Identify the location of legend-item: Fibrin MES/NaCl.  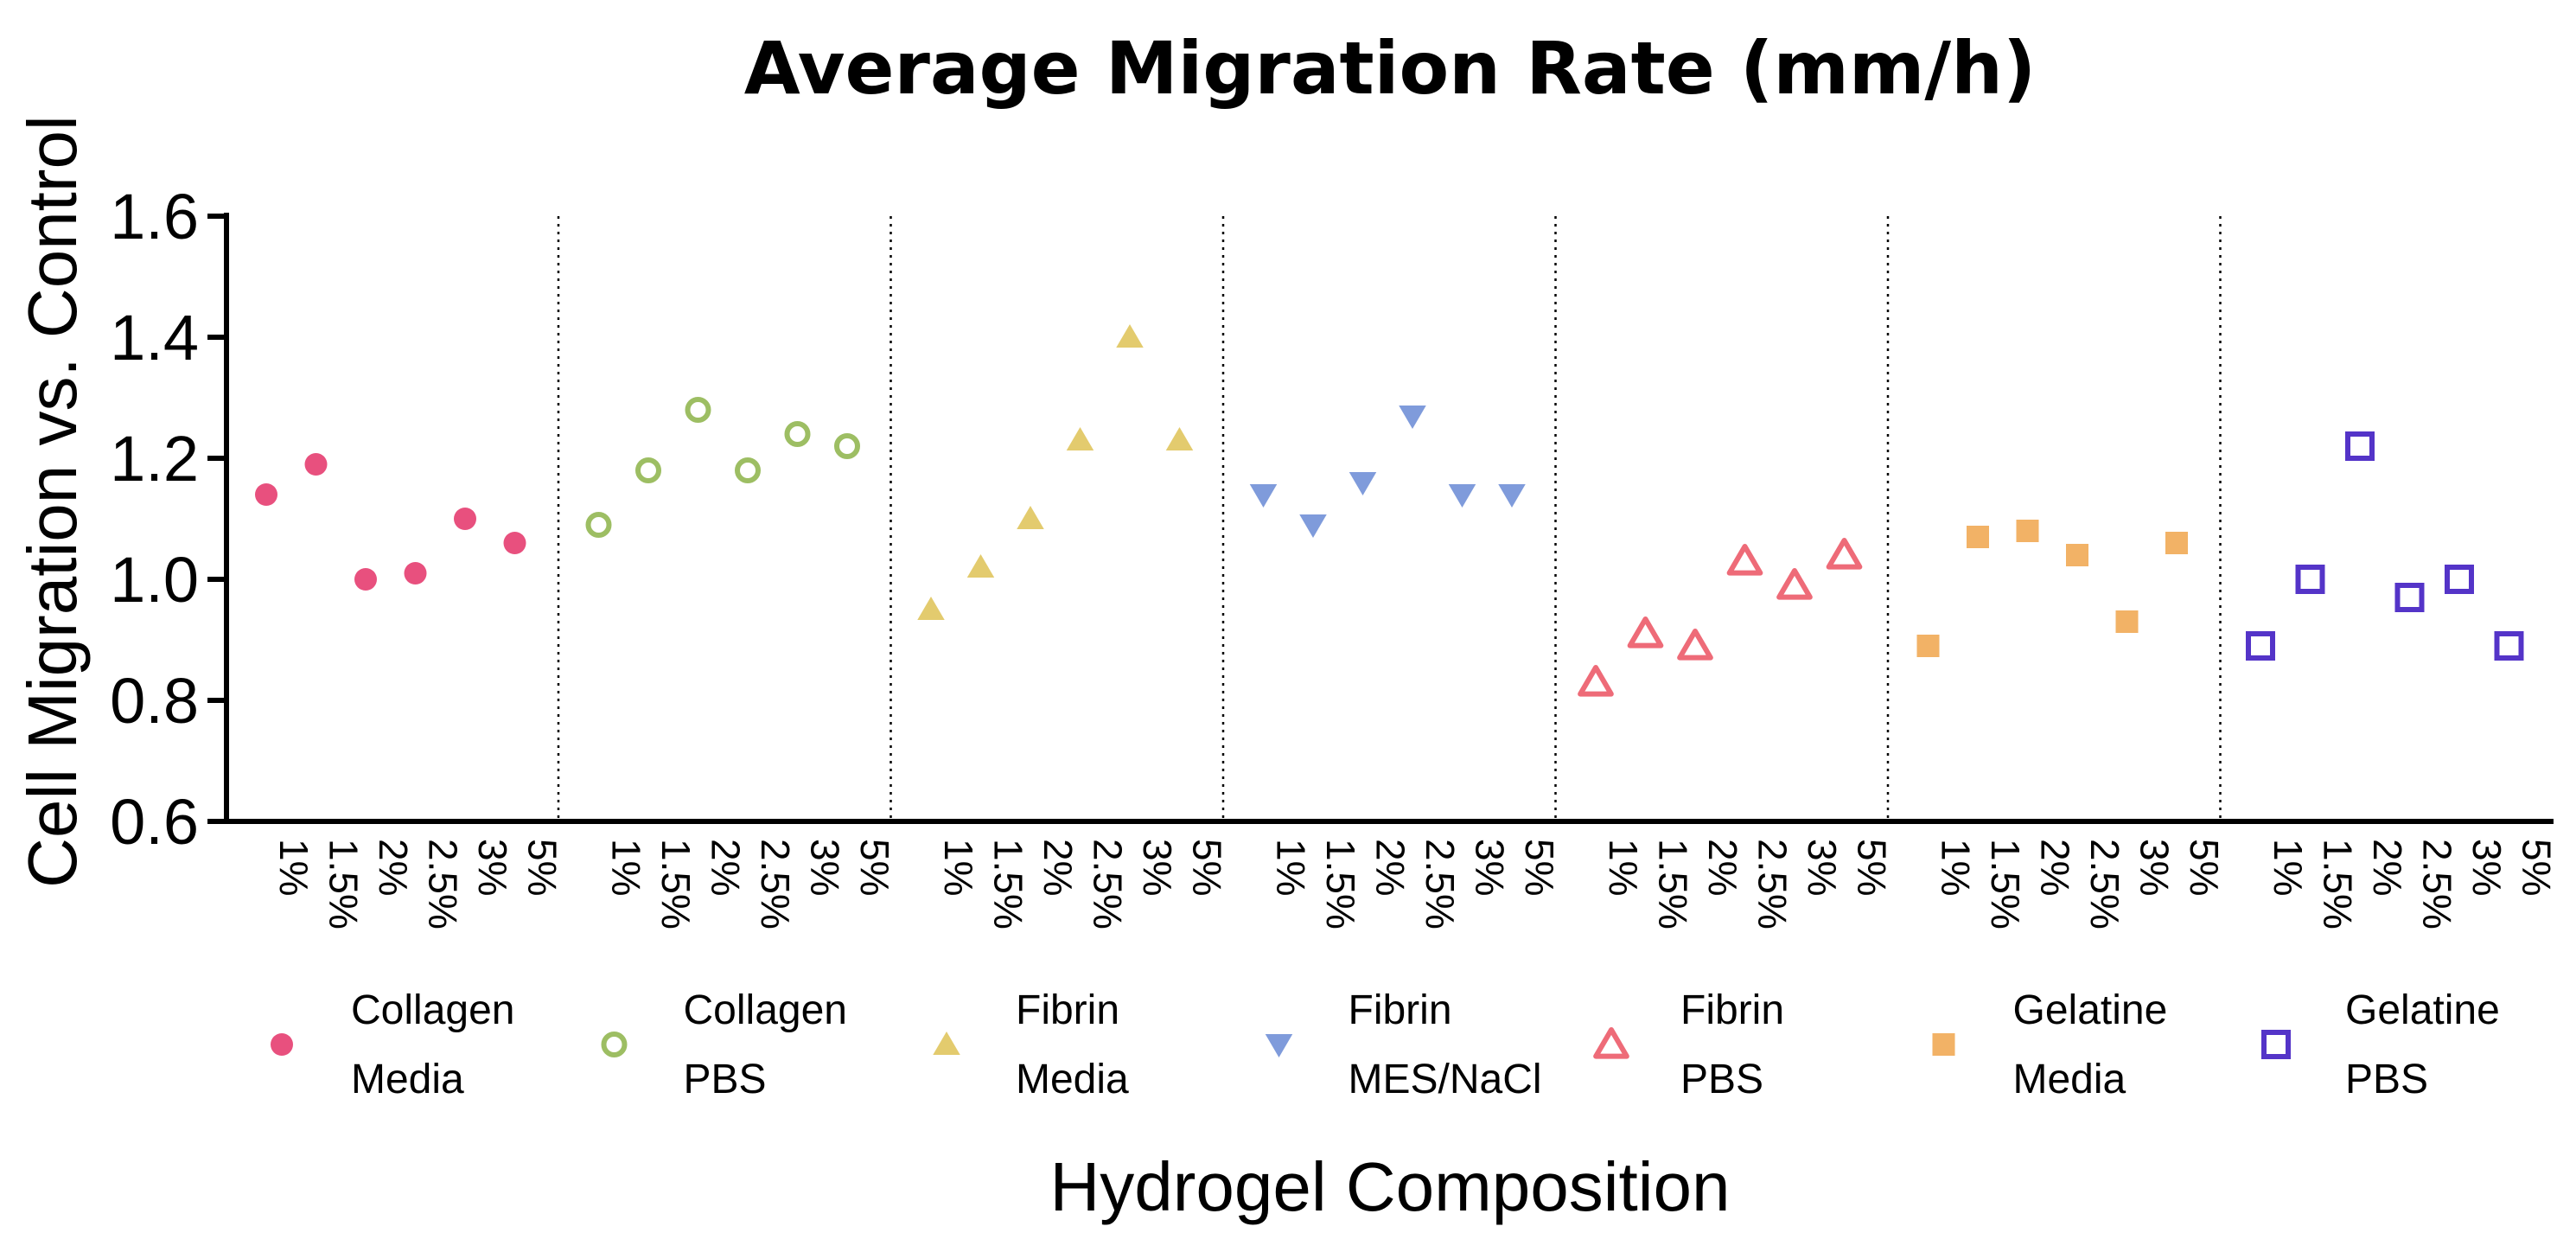
(1403, 1044).